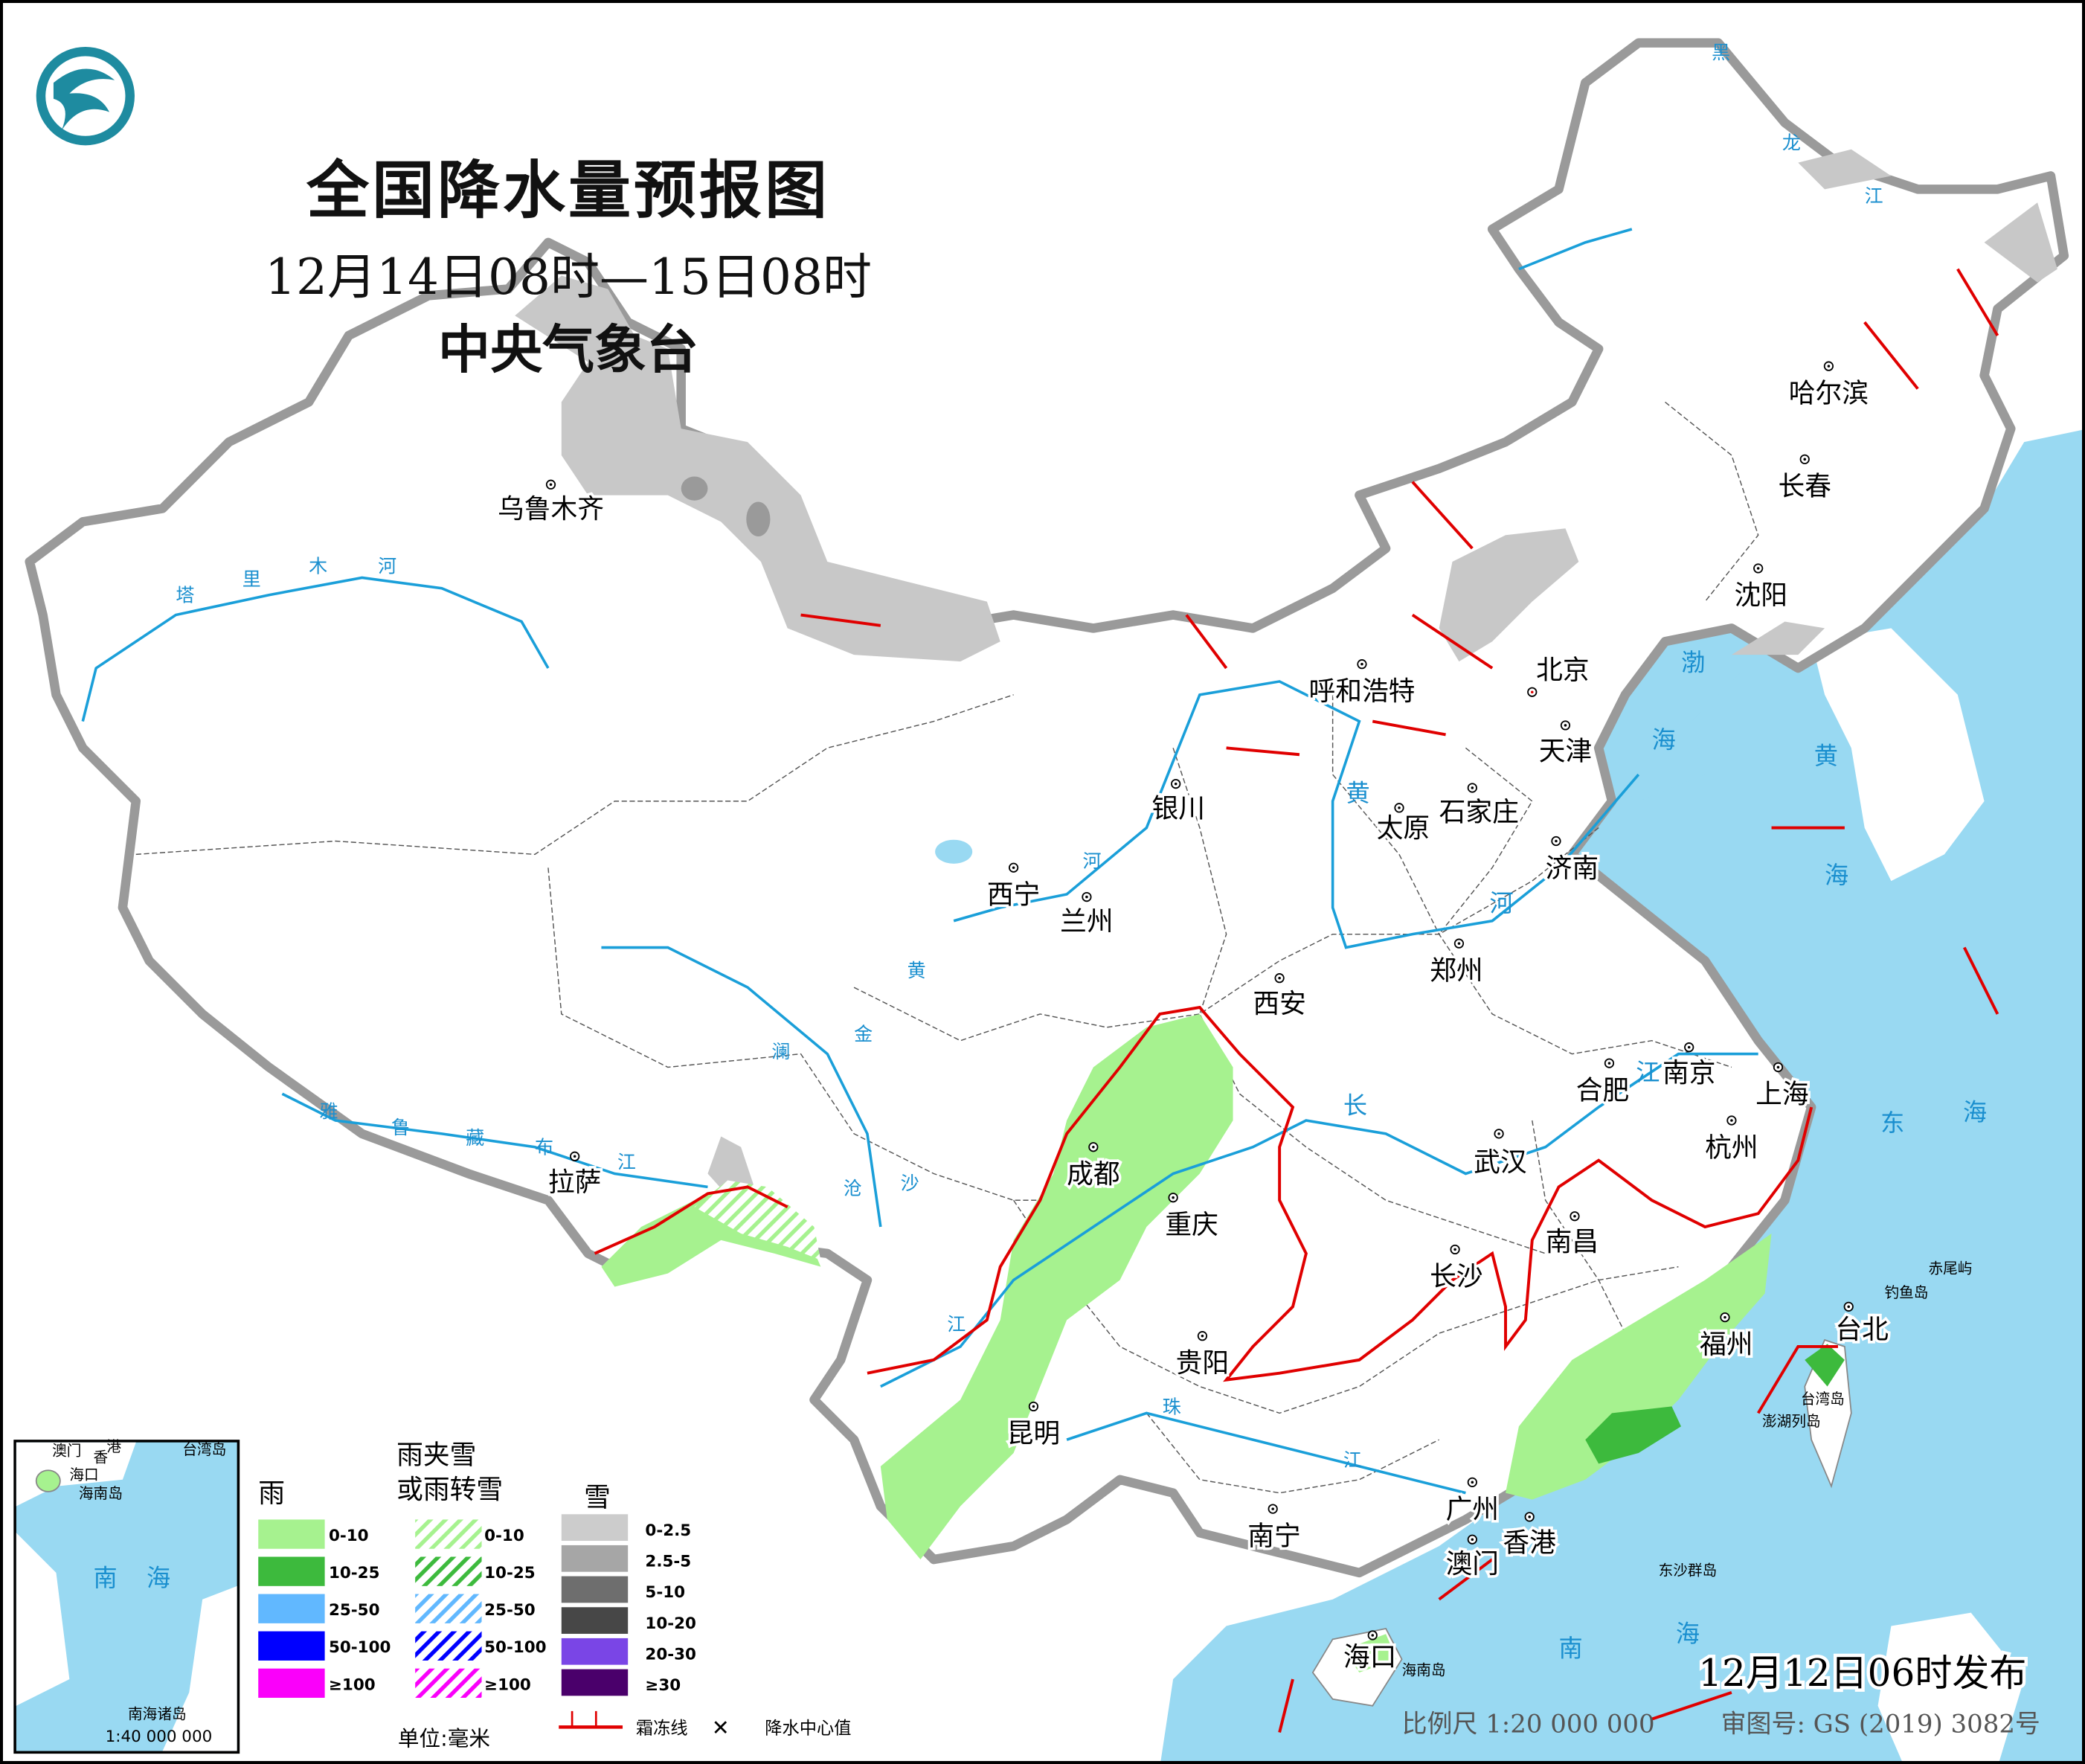 The image size is (2085, 1764). What do you see at coordinates (726, 506) in the screenshot?
I see `snow-heavier-spots` at bounding box center [726, 506].